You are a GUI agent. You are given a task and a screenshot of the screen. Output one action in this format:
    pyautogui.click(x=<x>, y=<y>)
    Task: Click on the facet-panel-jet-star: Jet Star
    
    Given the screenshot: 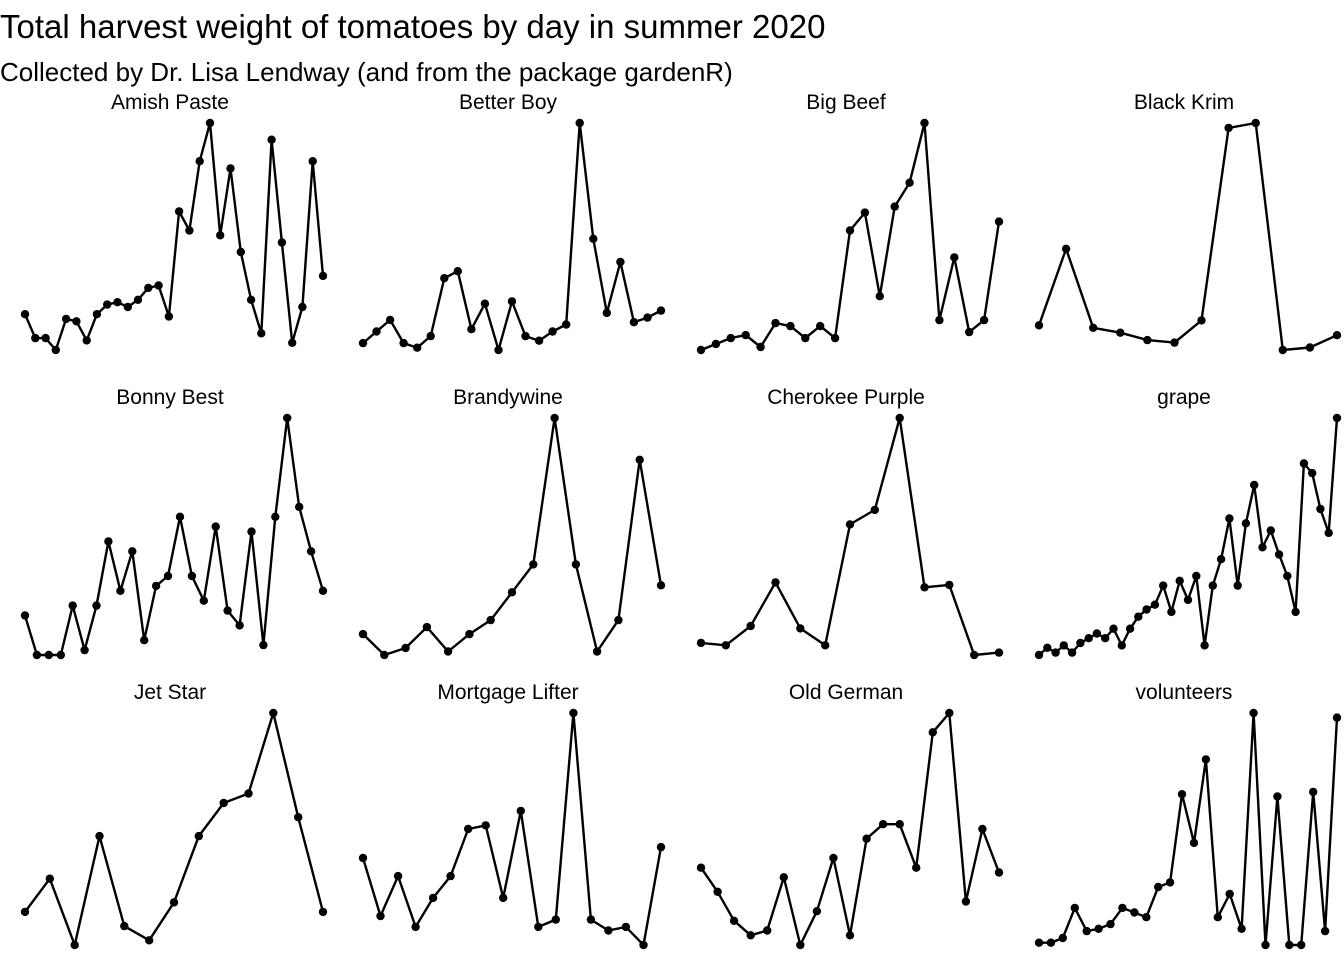 What is the action you would take?
    pyautogui.click(x=174, y=815)
    